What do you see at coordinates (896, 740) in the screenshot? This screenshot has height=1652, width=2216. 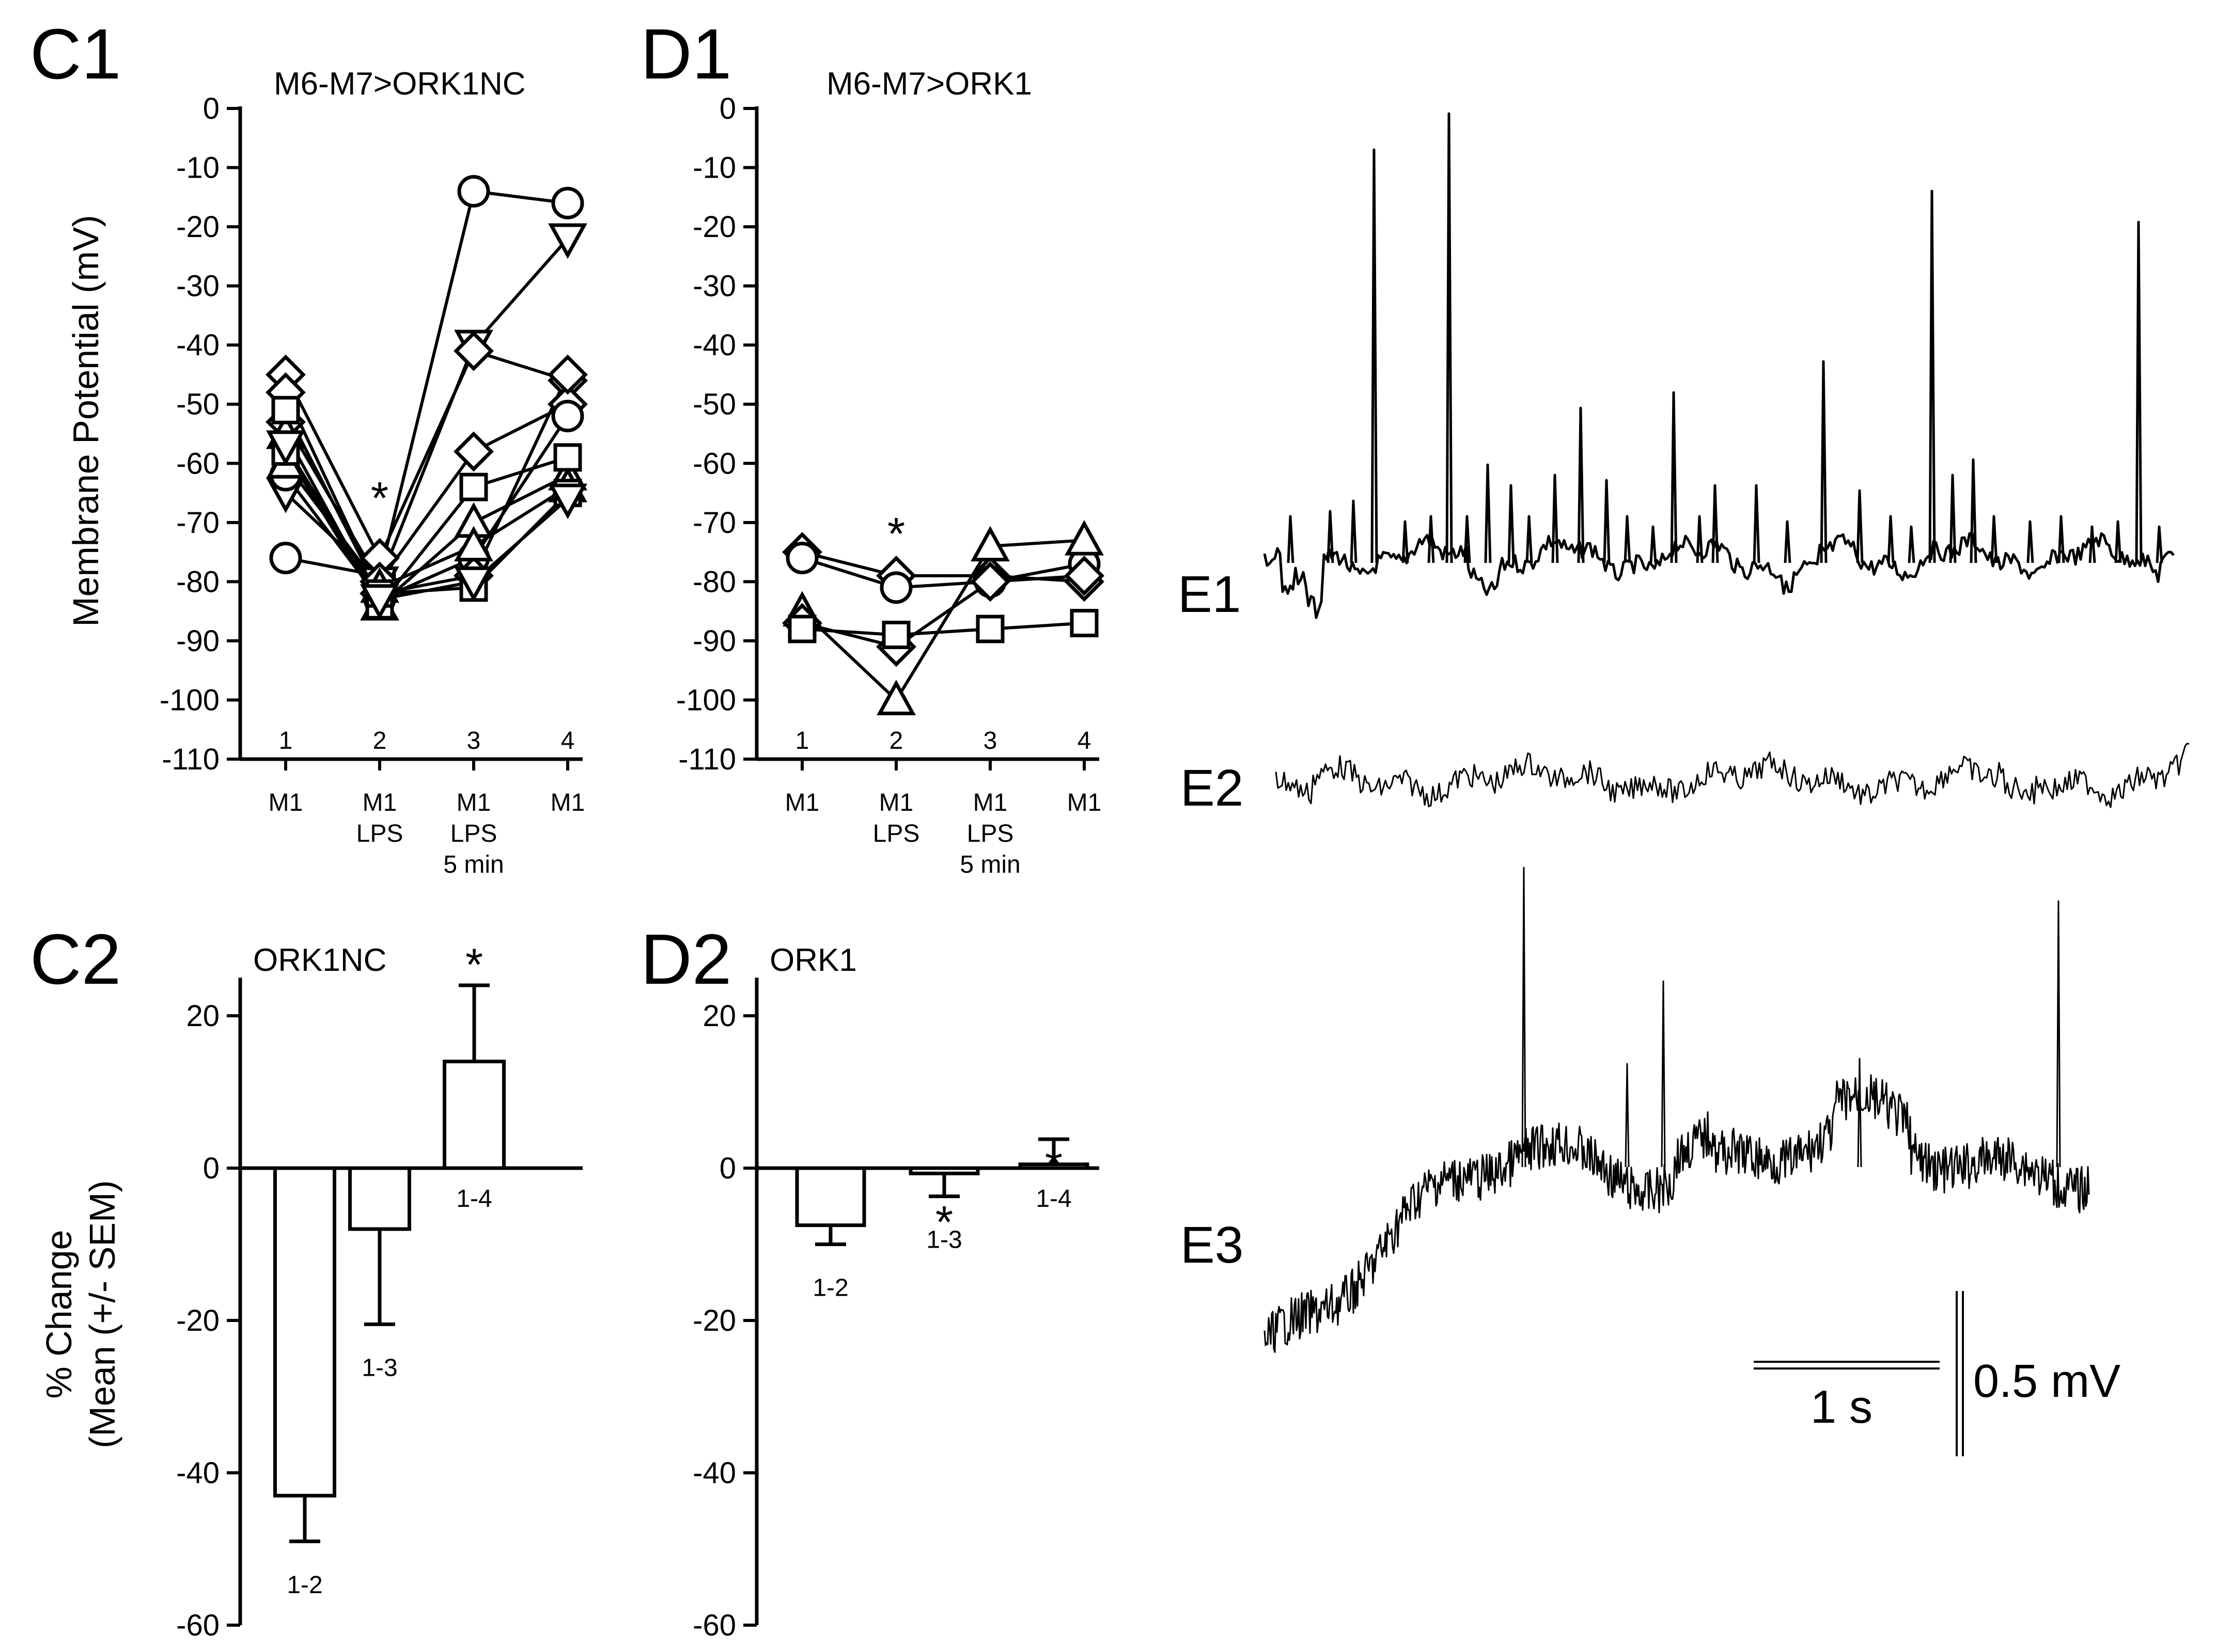 I see `x-number-label: 2` at bounding box center [896, 740].